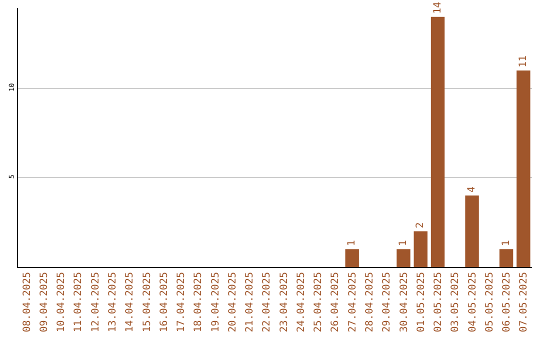  I want to click on x-tick-label: 24.04.2025, so click(301, 302).